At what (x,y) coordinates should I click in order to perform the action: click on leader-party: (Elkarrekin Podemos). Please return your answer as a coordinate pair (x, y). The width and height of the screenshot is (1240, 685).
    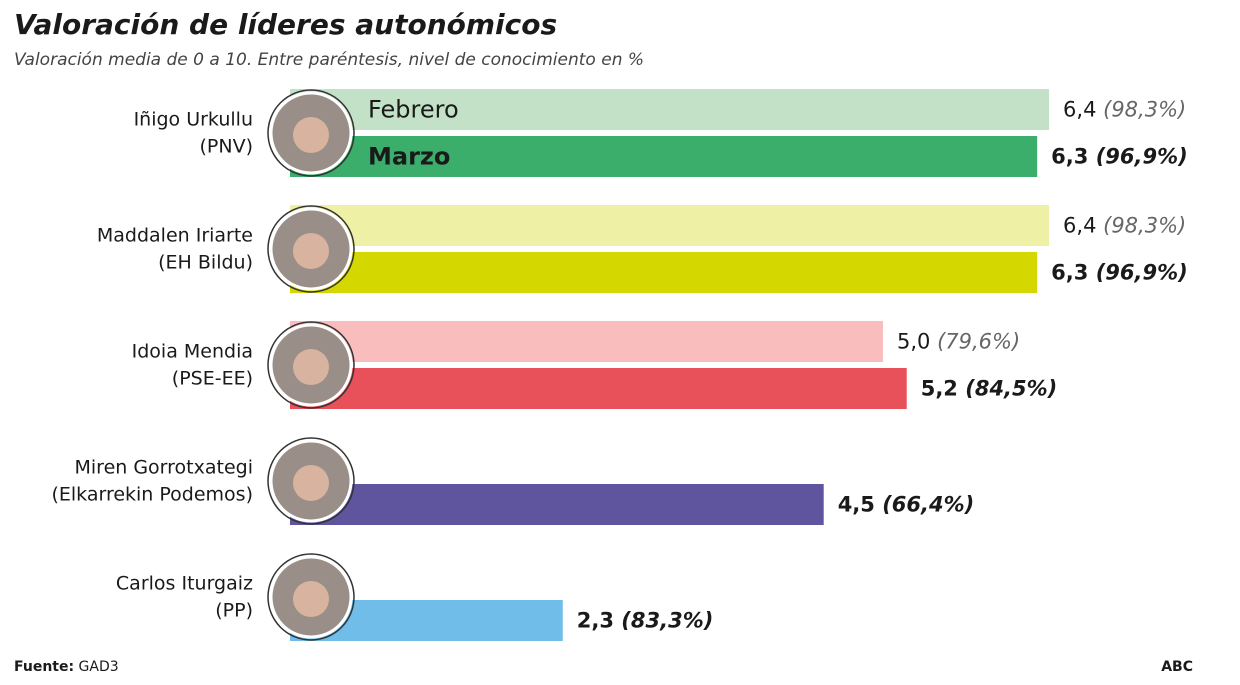
    Looking at the image, I should click on (152, 495).